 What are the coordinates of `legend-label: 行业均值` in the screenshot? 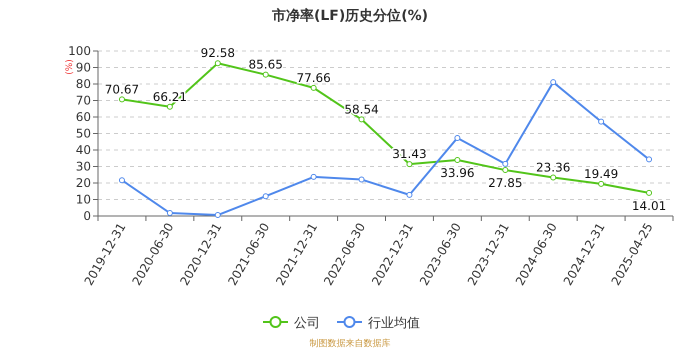 It's located at (394, 323).